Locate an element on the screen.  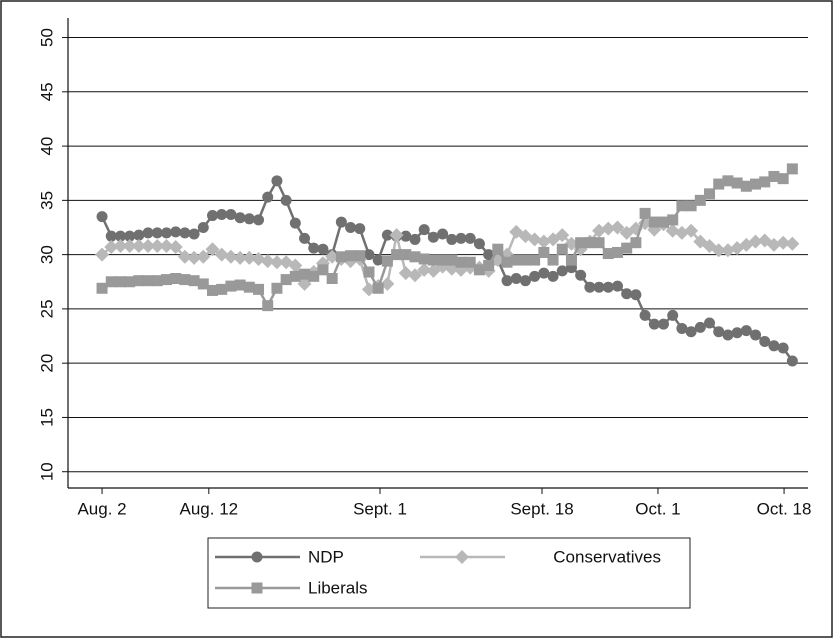
y-tick-label: 50 is located at coordinates (46, 37).